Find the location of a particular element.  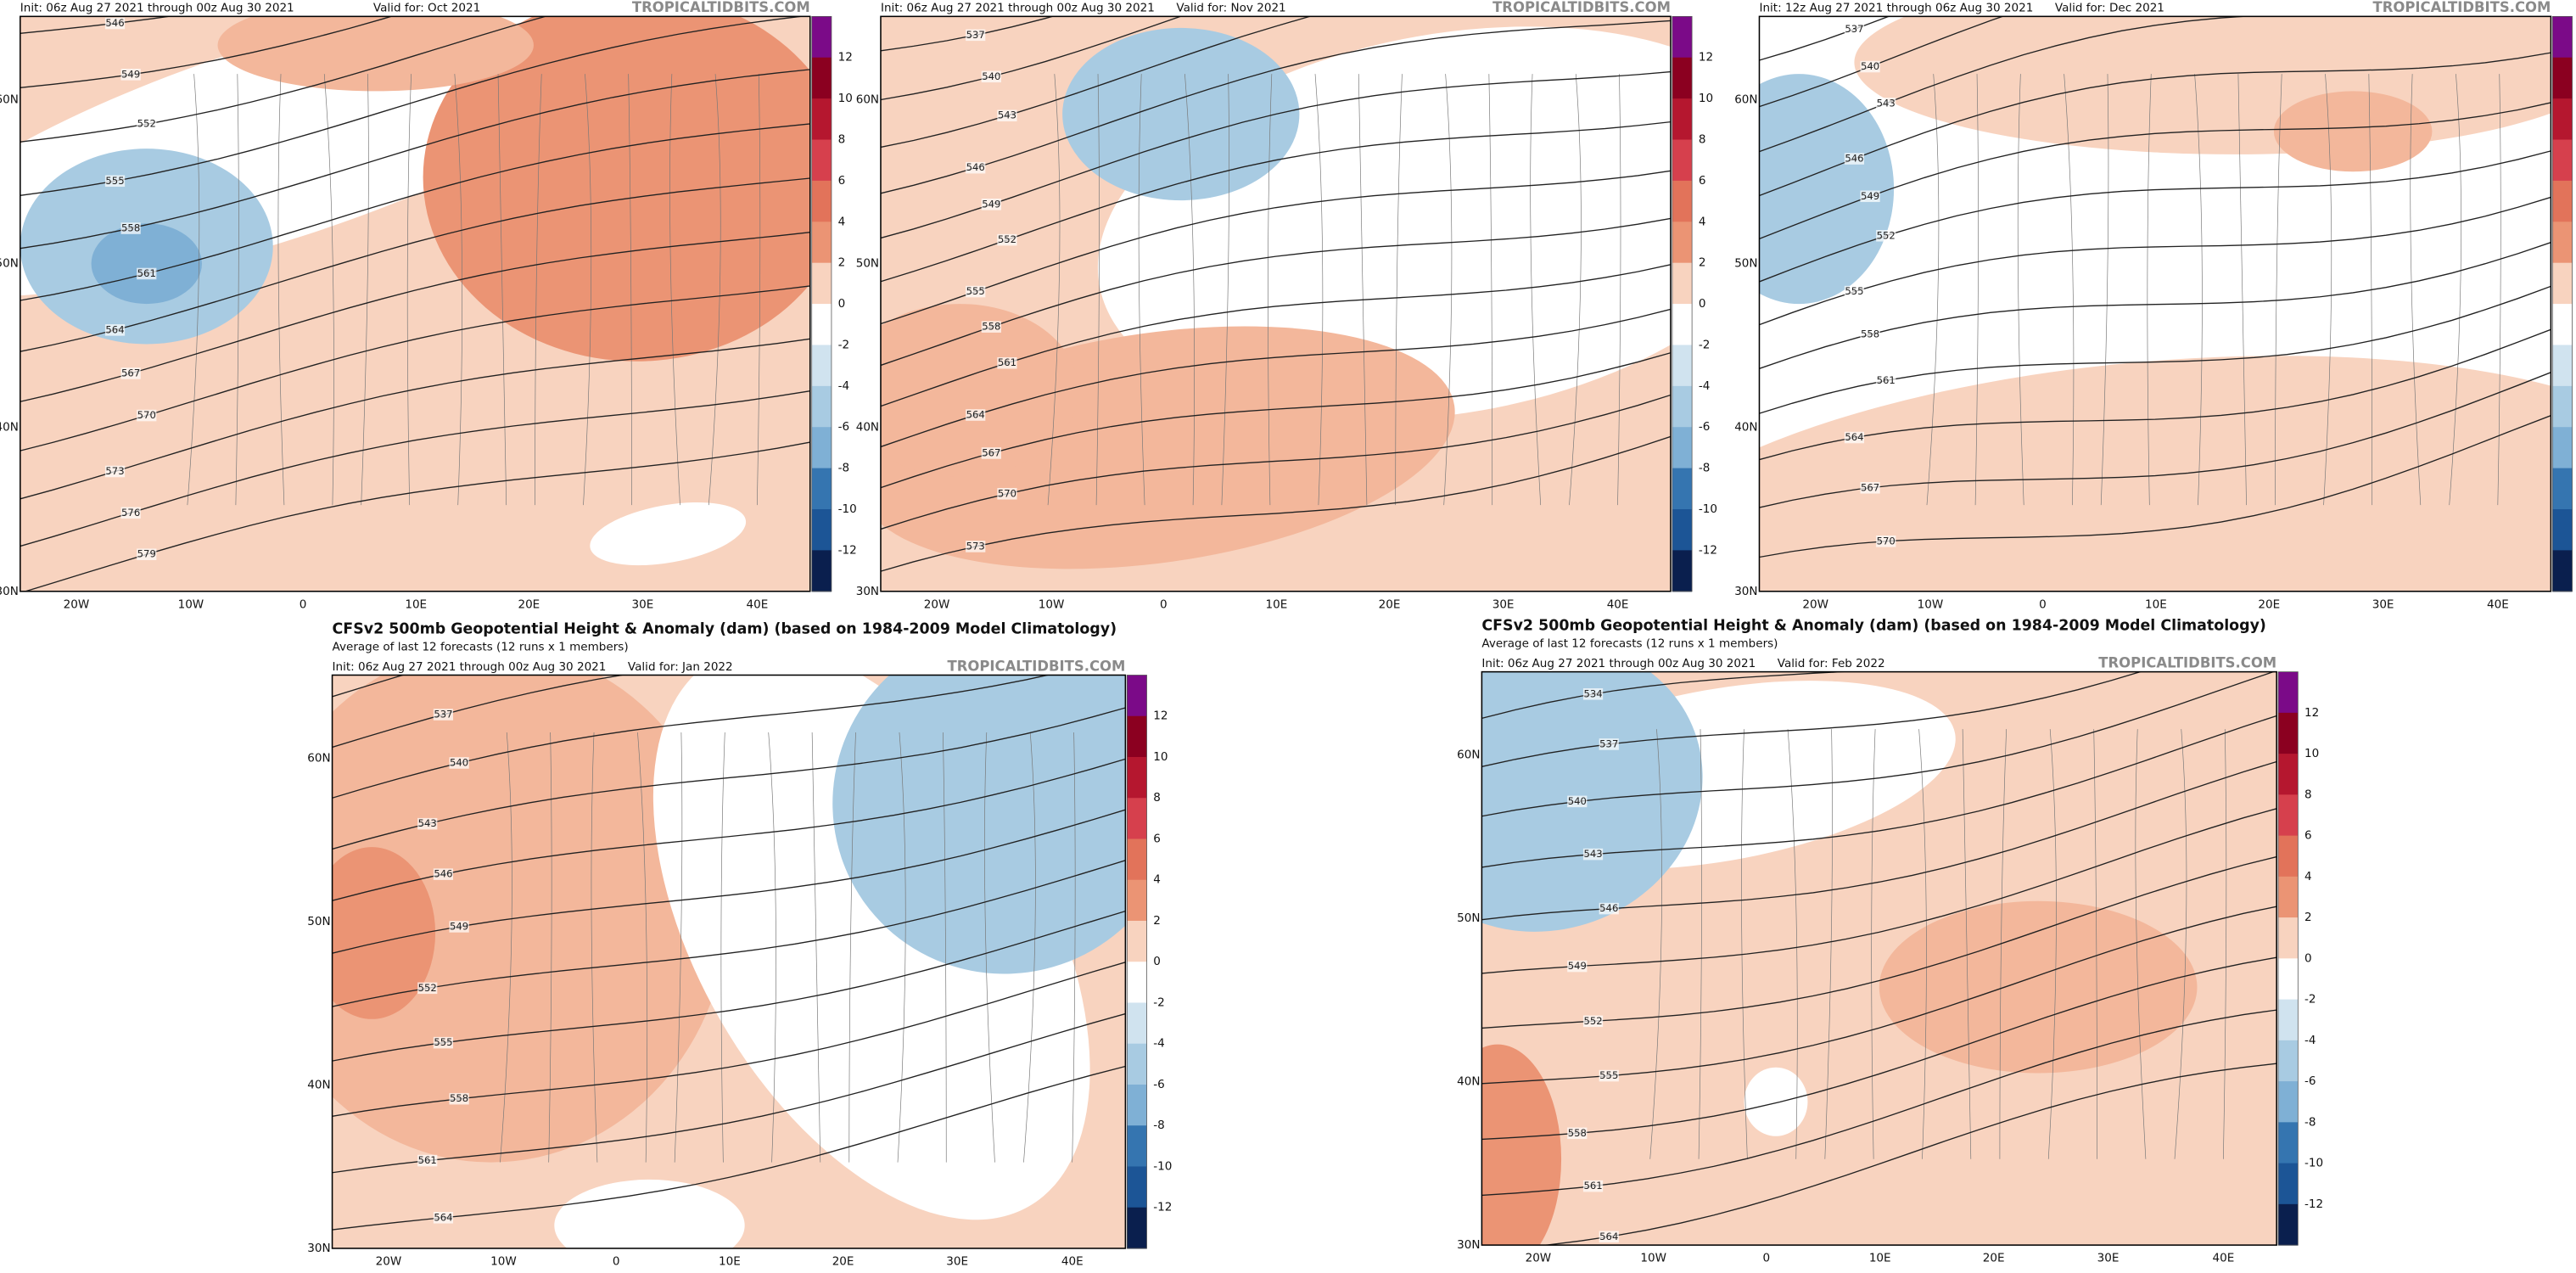

colorbar-label: -10 is located at coordinates (1708, 509).